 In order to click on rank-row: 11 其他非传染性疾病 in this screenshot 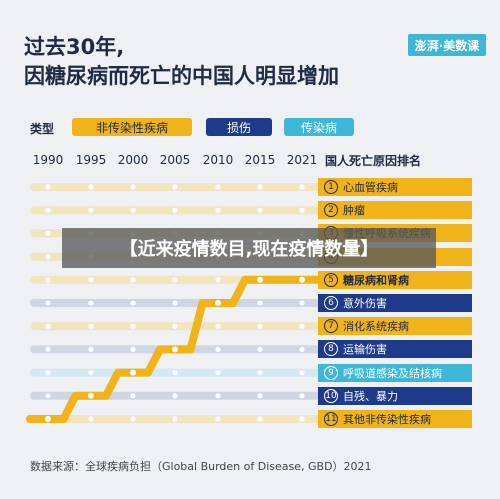, I will do `click(395, 419)`.